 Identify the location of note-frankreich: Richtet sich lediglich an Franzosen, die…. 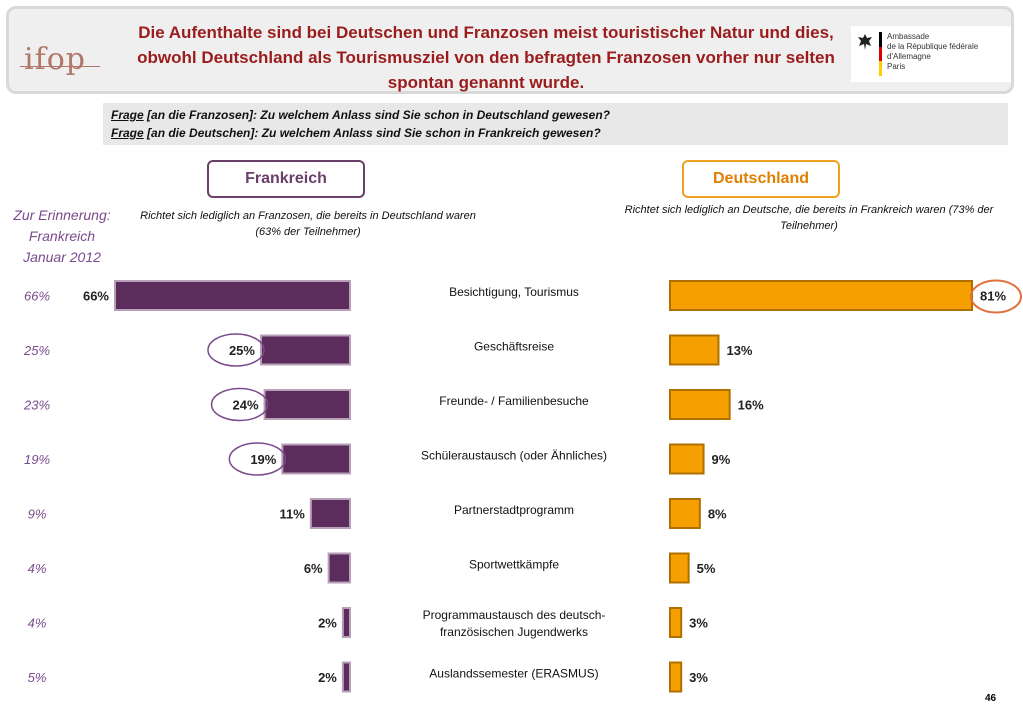
(308, 224).